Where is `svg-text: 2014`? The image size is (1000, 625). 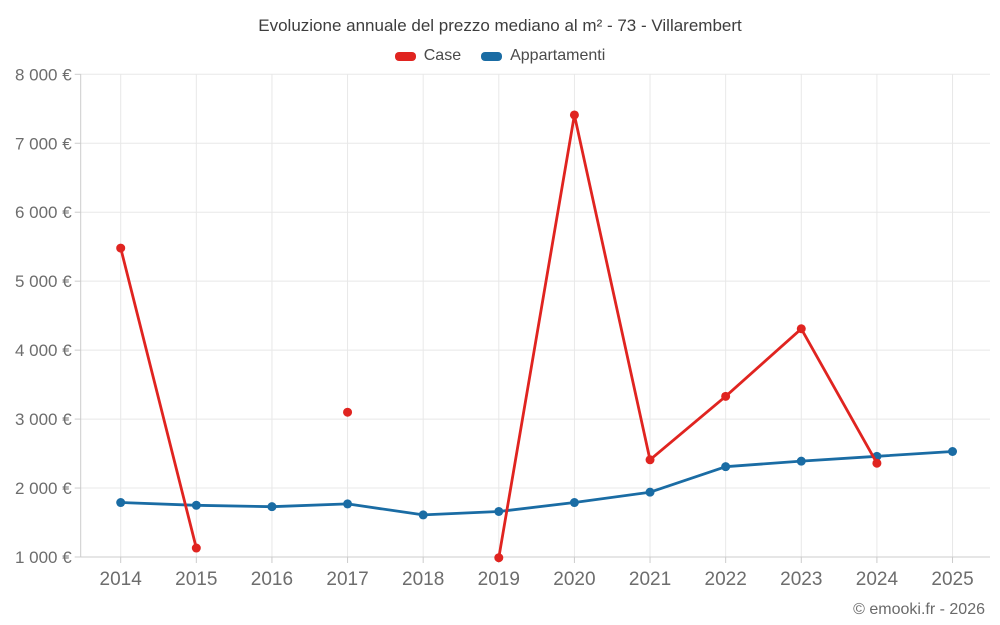
svg-text: 2014 is located at coordinates (121, 579).